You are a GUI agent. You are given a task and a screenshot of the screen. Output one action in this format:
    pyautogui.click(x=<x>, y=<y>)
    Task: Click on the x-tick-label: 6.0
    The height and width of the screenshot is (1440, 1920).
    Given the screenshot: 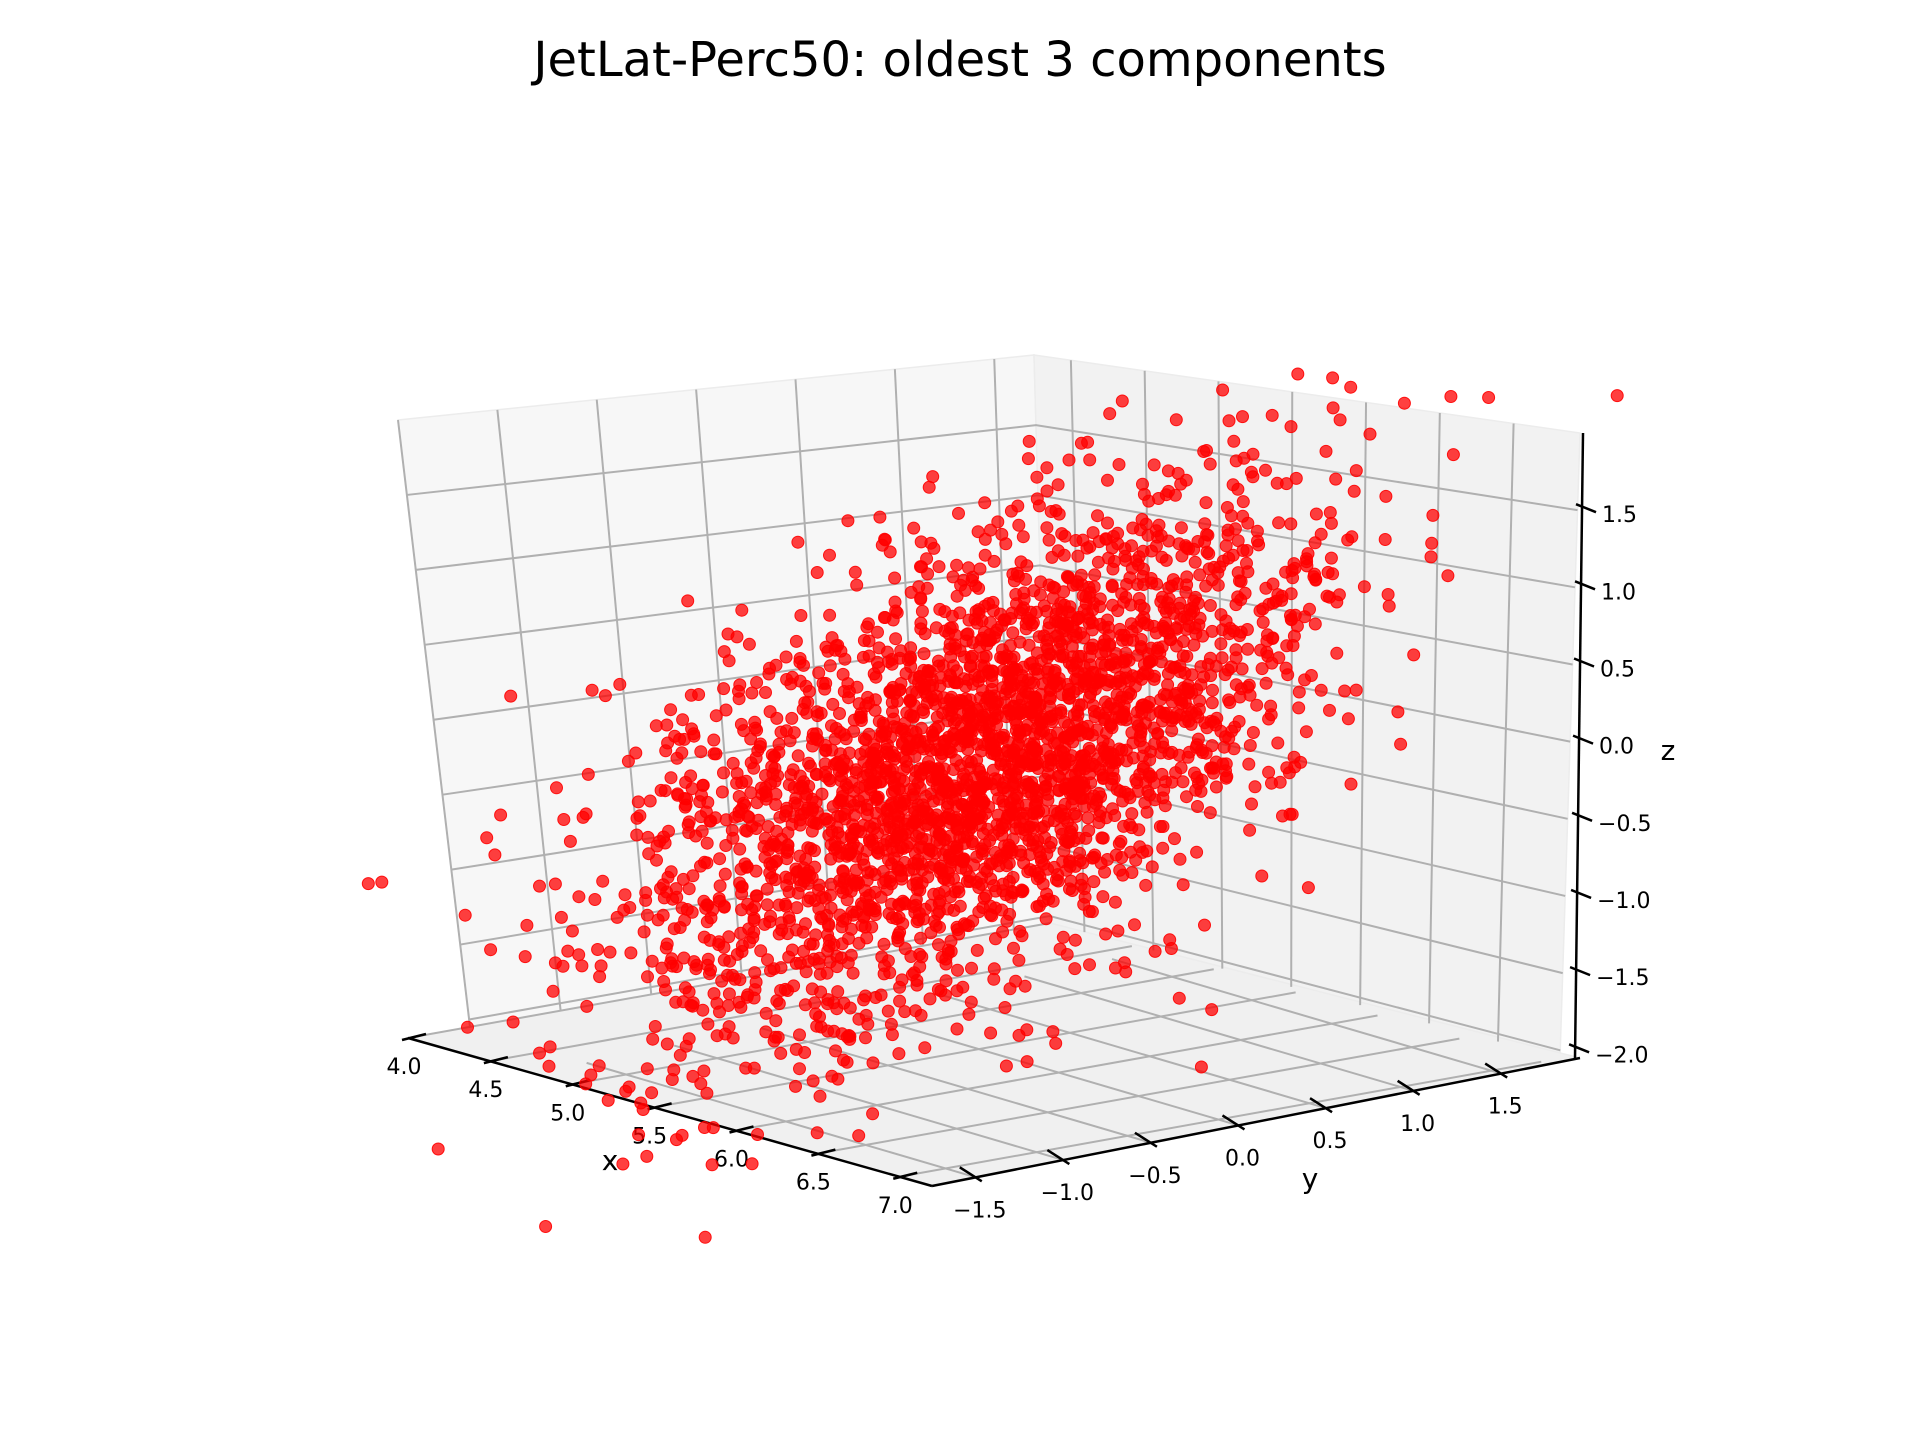 What is the action you would take?
    pyautogui.click(x=731, y=1160)
    